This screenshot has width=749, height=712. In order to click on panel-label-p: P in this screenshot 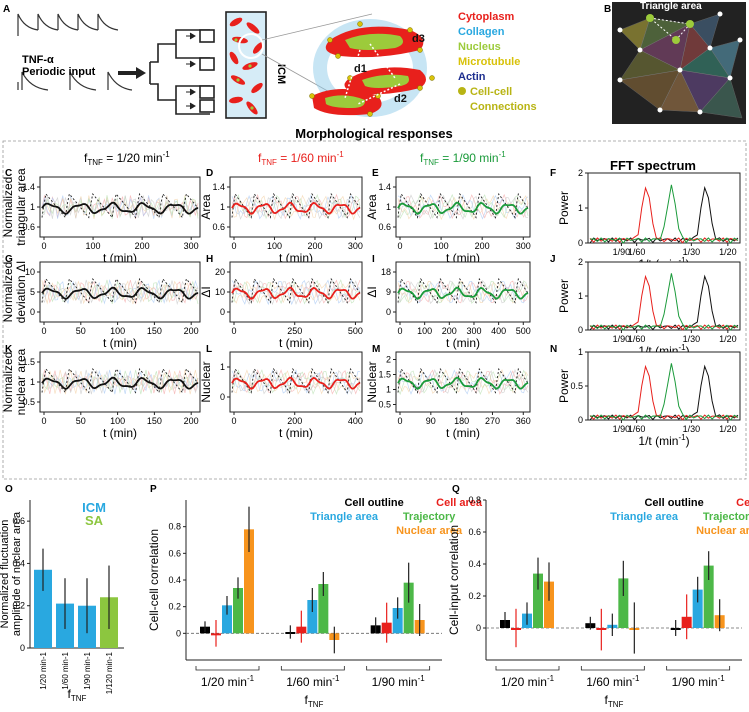, I will do `click(153, 489)`.